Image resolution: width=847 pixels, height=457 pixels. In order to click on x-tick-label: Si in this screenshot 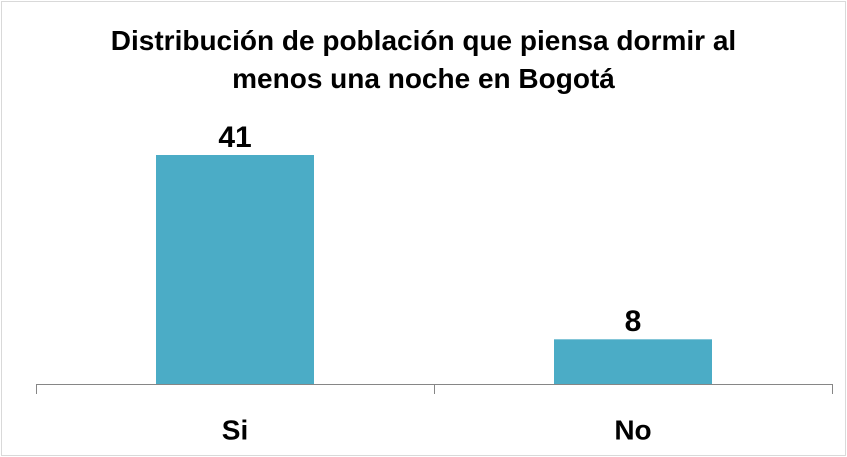, I will do `click(235, 429)`.